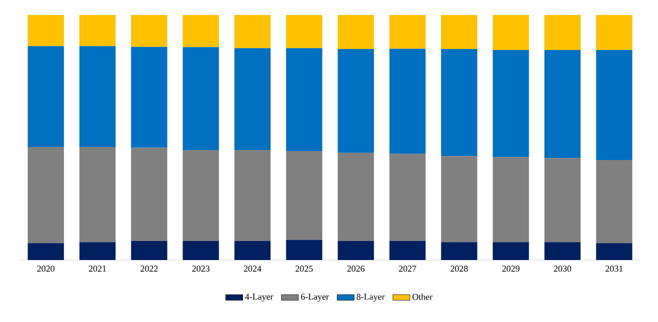 This screenshot has width=658, height=322. Describe the element at coordinates (201, 269) in the screenshot. I see `x-tick-label: 2023` at that location.